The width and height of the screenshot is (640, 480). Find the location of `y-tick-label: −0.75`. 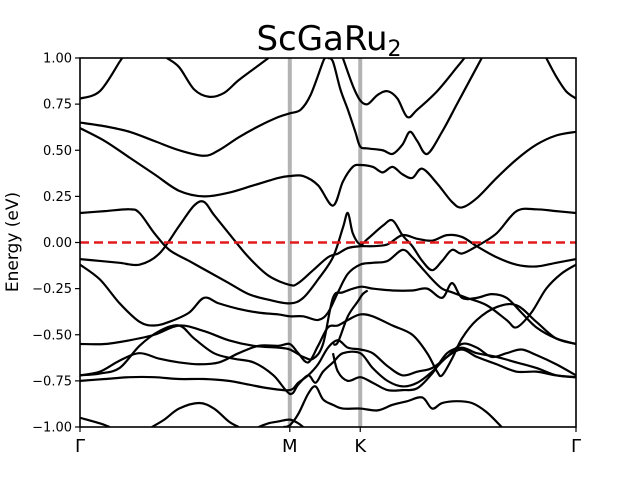

y-tick-label: −0.75 is located at coordinates (52, 381).